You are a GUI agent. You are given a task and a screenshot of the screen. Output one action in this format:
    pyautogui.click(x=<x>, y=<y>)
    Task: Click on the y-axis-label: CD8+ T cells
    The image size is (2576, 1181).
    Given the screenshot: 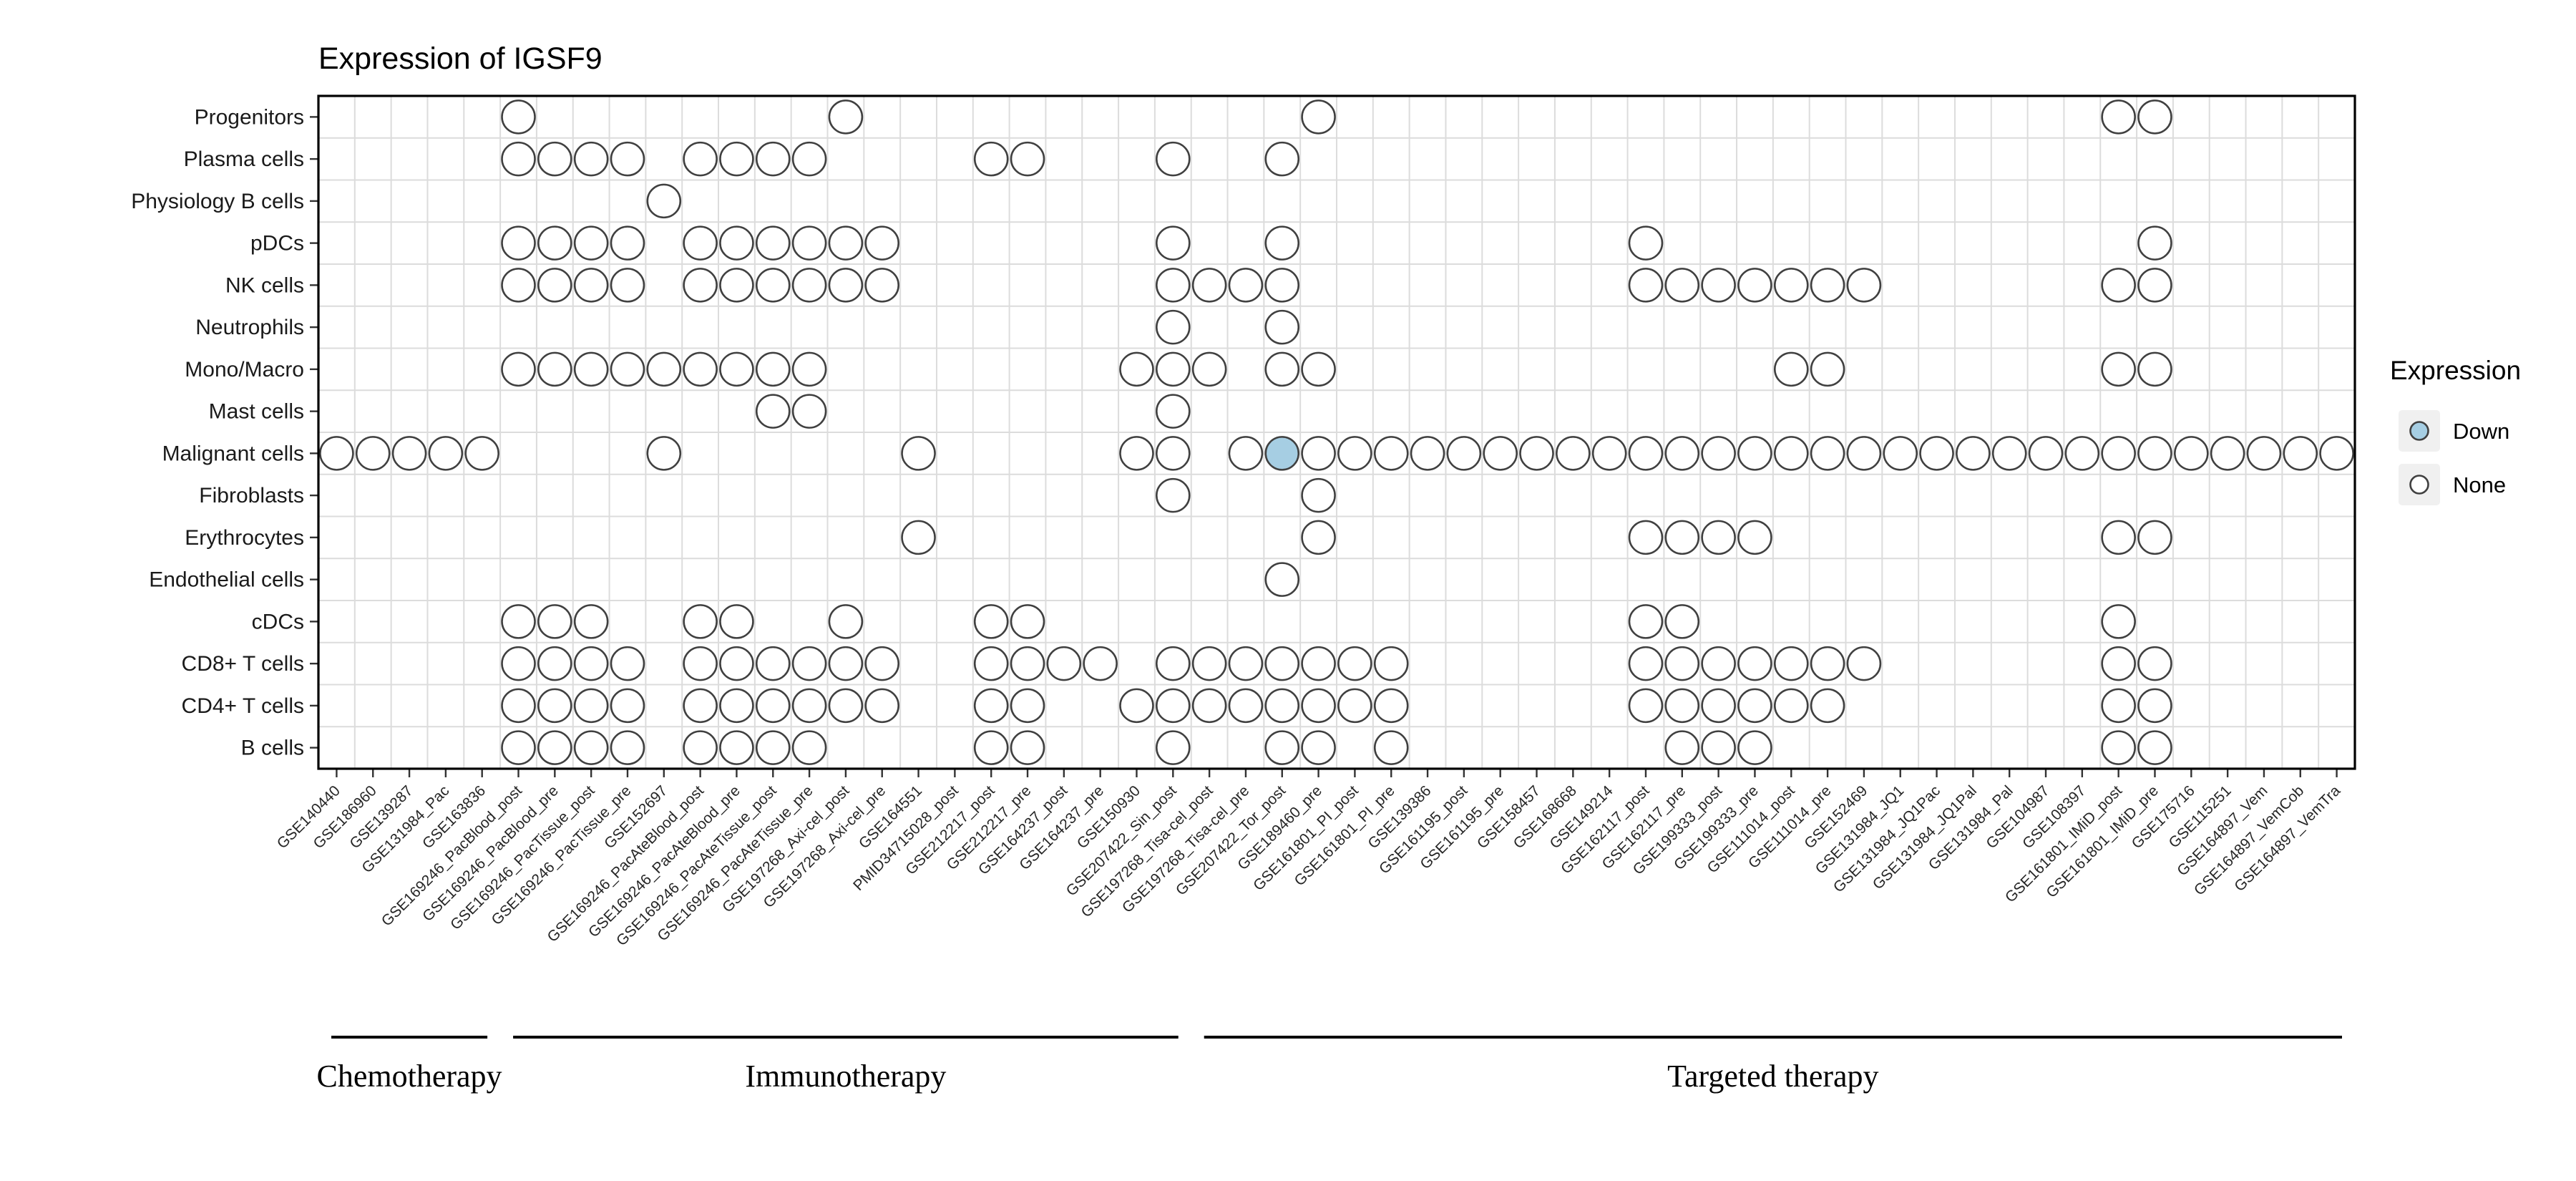 What is the action you would take?
    pyautogui.click(x=243, y=664)
    